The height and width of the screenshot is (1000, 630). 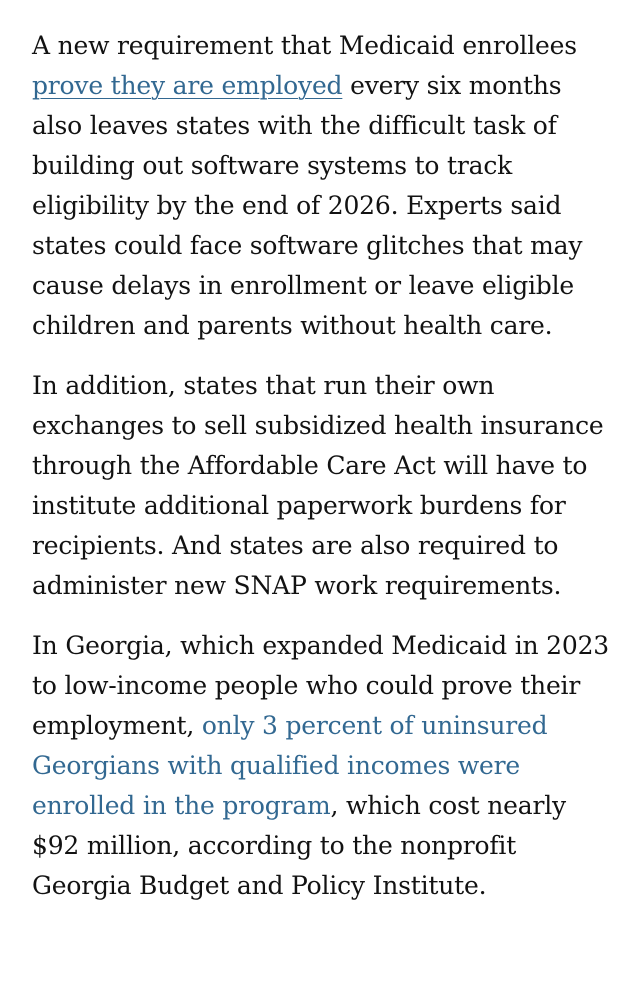 I want to click on link-prove-employed: prove they are employed, so click(x=187, y=85).